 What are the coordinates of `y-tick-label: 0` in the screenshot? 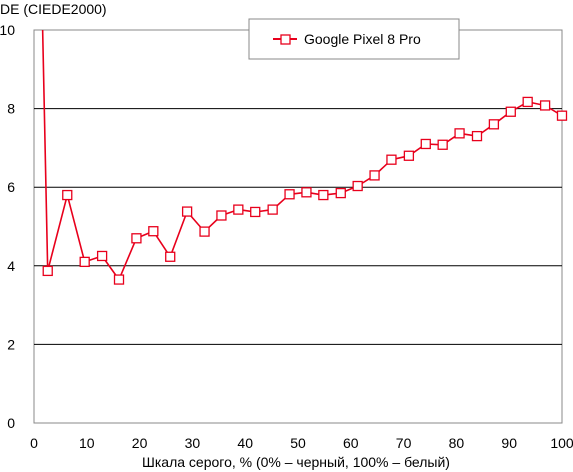 It's located at (11, 423).